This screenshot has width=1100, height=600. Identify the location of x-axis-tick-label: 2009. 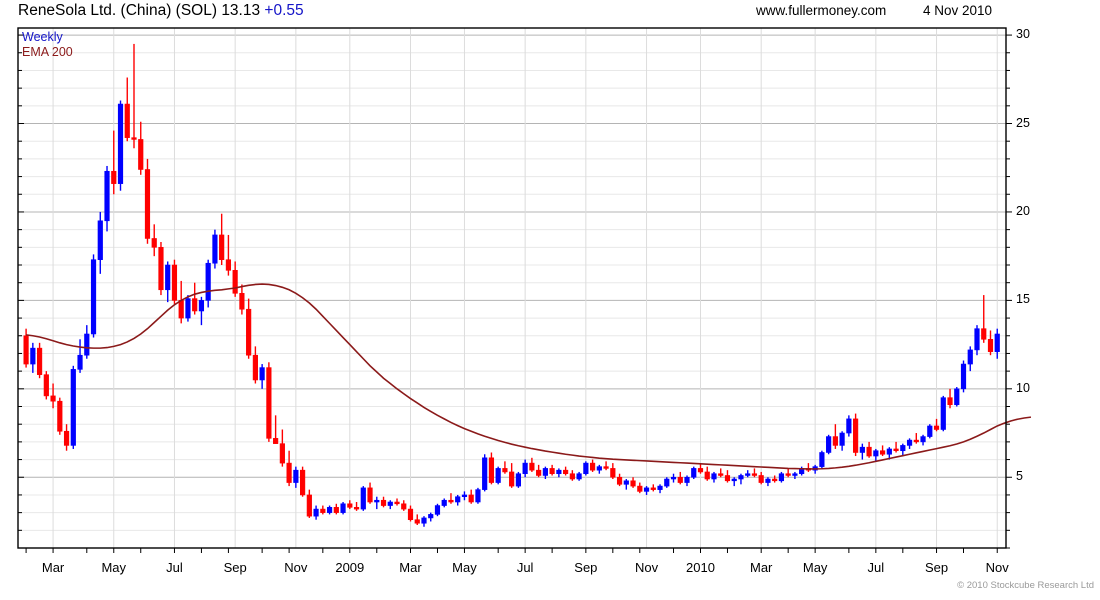
(350, 567).